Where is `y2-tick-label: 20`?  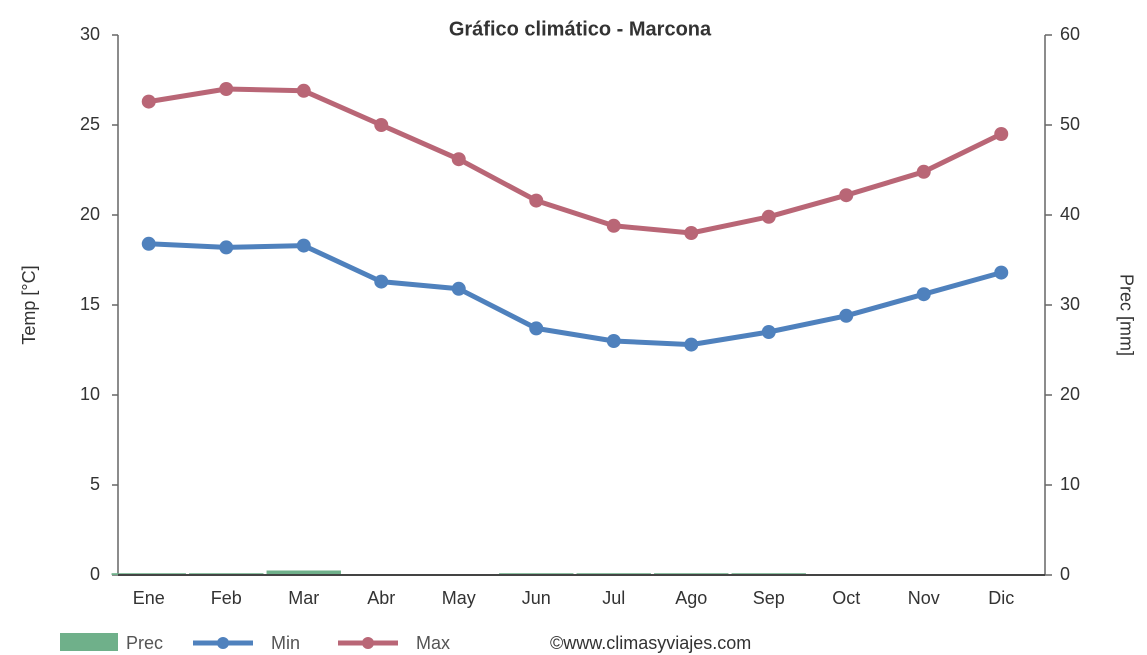
y2-tick-label: 20 is located at coordinates (1070, 394).